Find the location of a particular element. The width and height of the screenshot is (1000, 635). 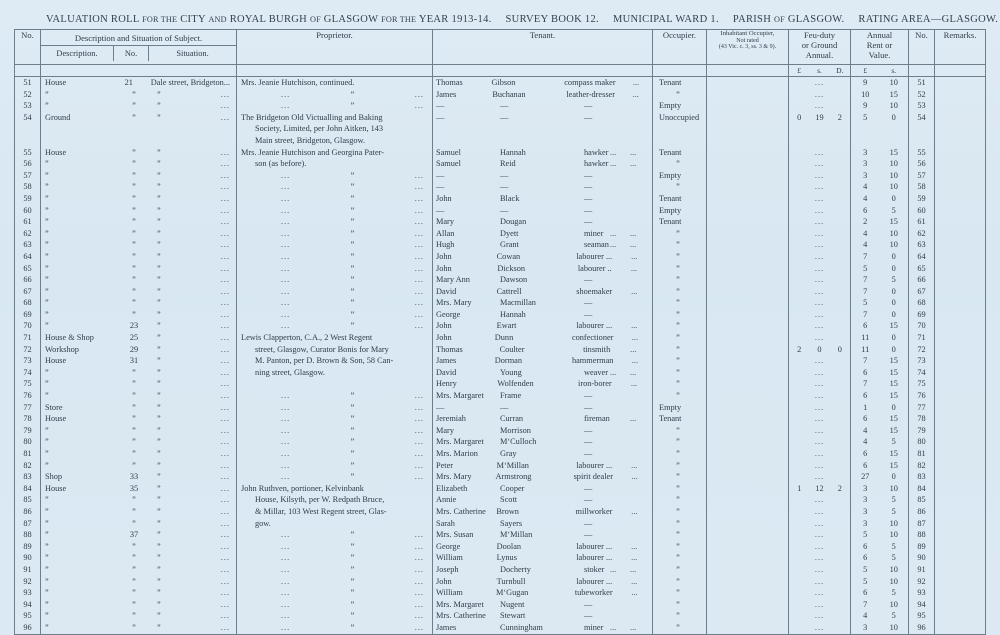

row-number-left: 73 is located at coordinates (27, 361).